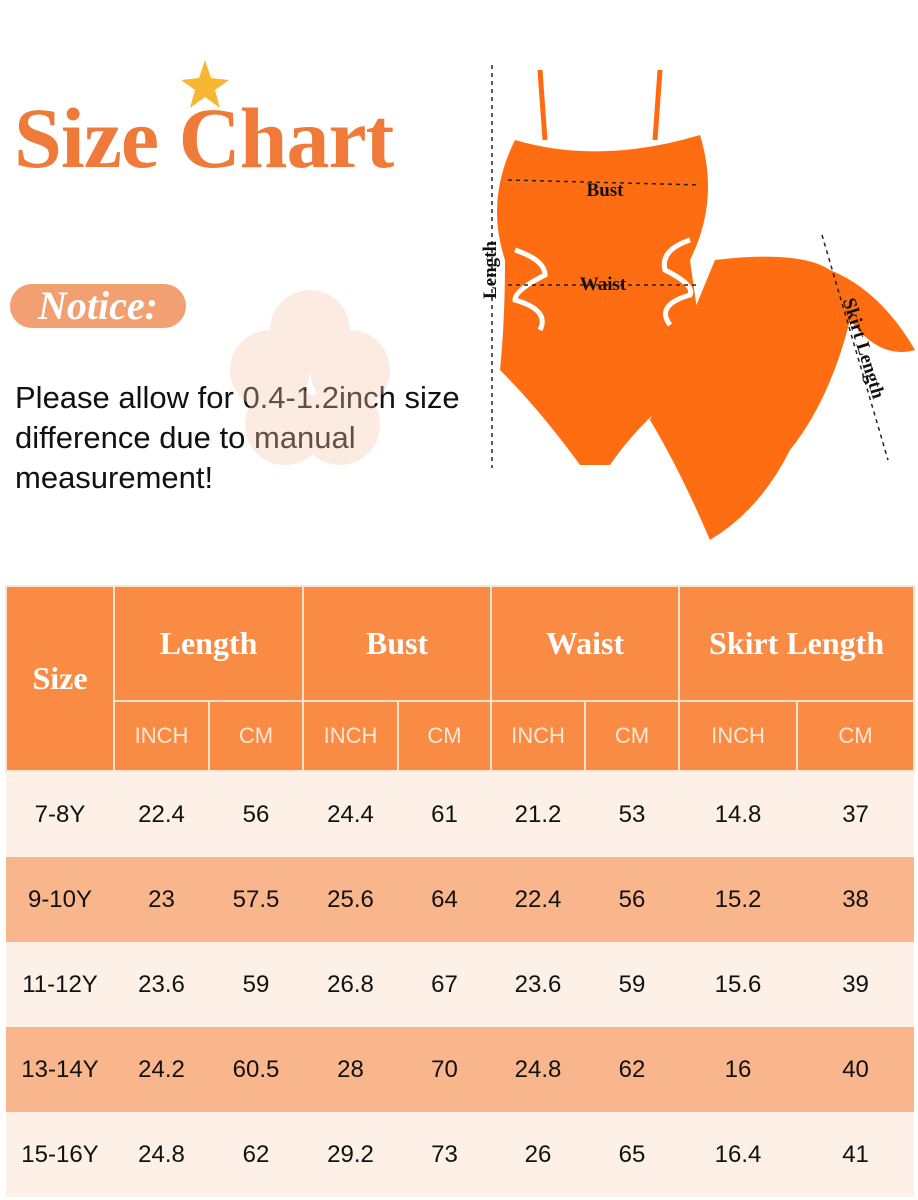 The height and width of the screenshot is (1200, 918). Describe the element at coordinates (738, 1154) in the screenshot. I see `measurement: 16.4` at that location.